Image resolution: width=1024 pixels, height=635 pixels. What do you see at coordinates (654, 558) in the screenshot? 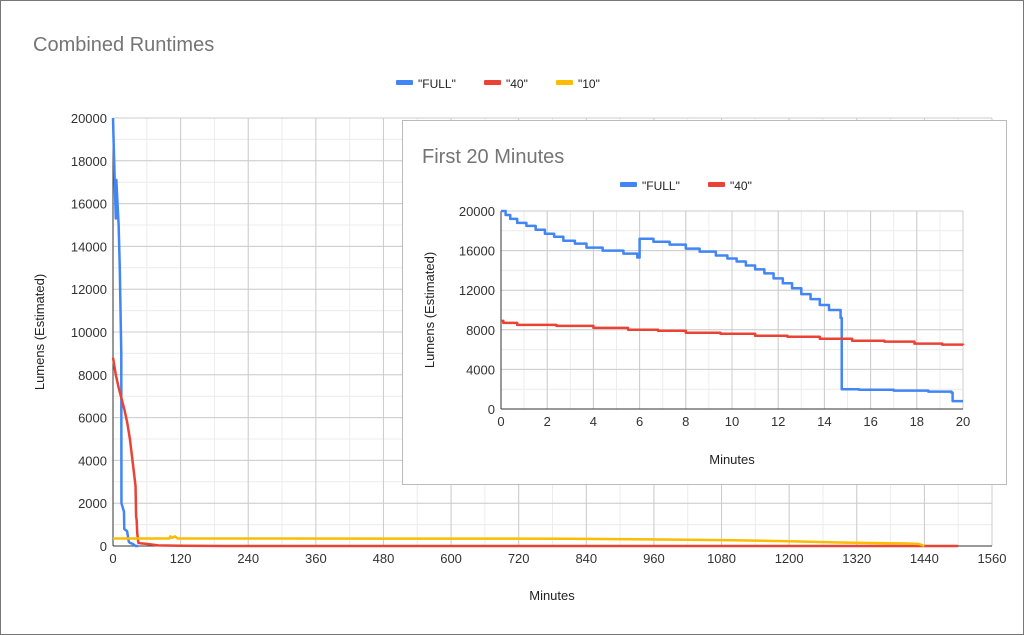
I see `x-tick-label: 960` at bounding box center [654, 558].